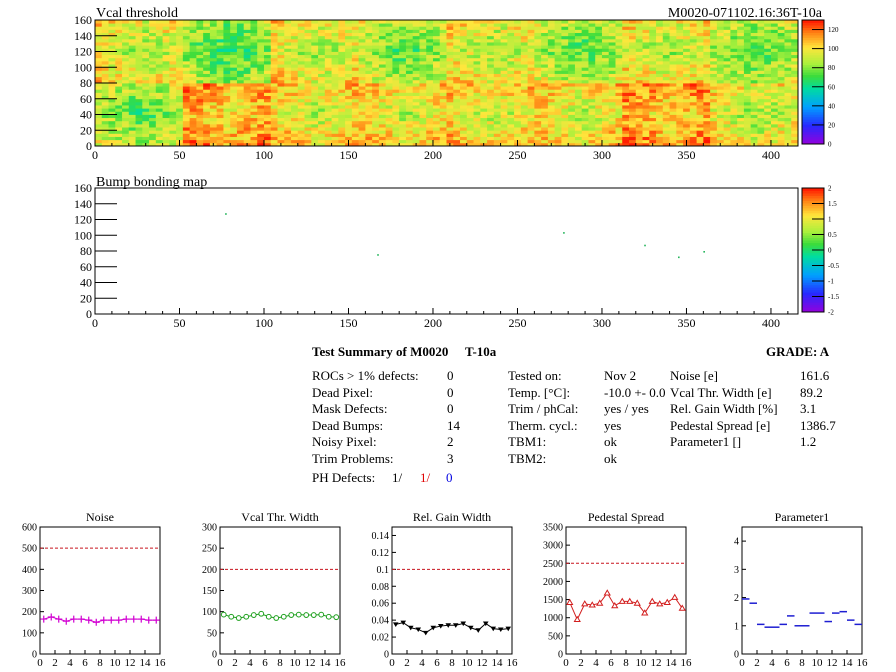 Image resolution: width=896 pixels, height=672 pixels. Describe the element at coordinates (771, 155) in the screenshot. I see `vcal-x-tick-label: 400` at that location.